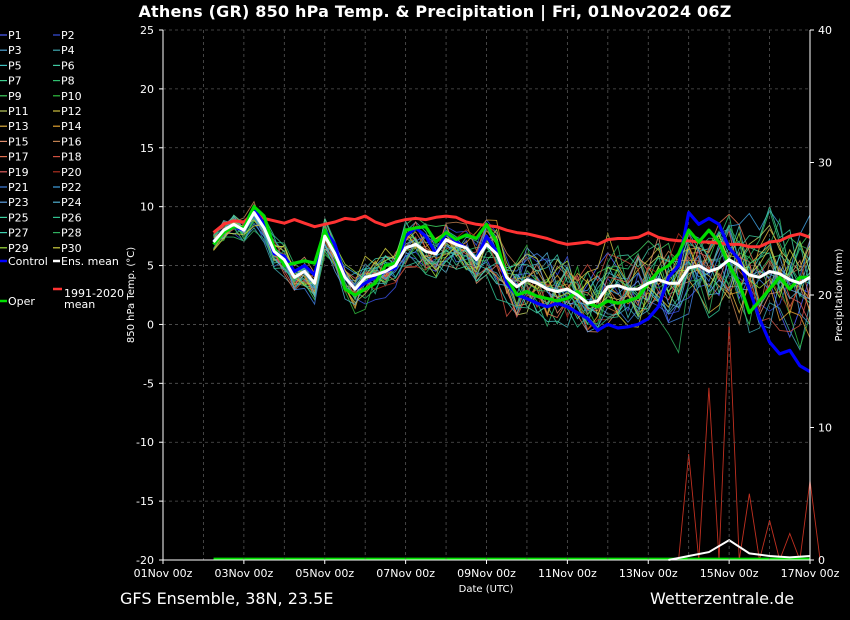 Image resolution: width=850 pixels, height=620 pixels. I want to click on y-tick-label: 20, so click(147, 89).